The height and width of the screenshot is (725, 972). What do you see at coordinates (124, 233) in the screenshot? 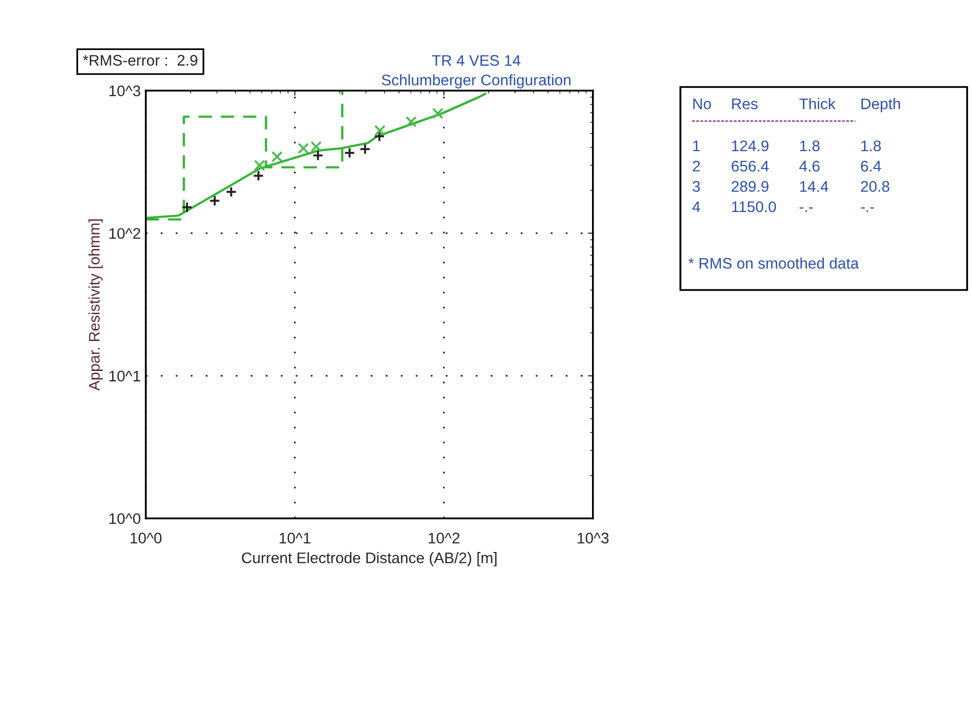
I see `y-tick-label: 10^2` at bounding box center [124, 233].